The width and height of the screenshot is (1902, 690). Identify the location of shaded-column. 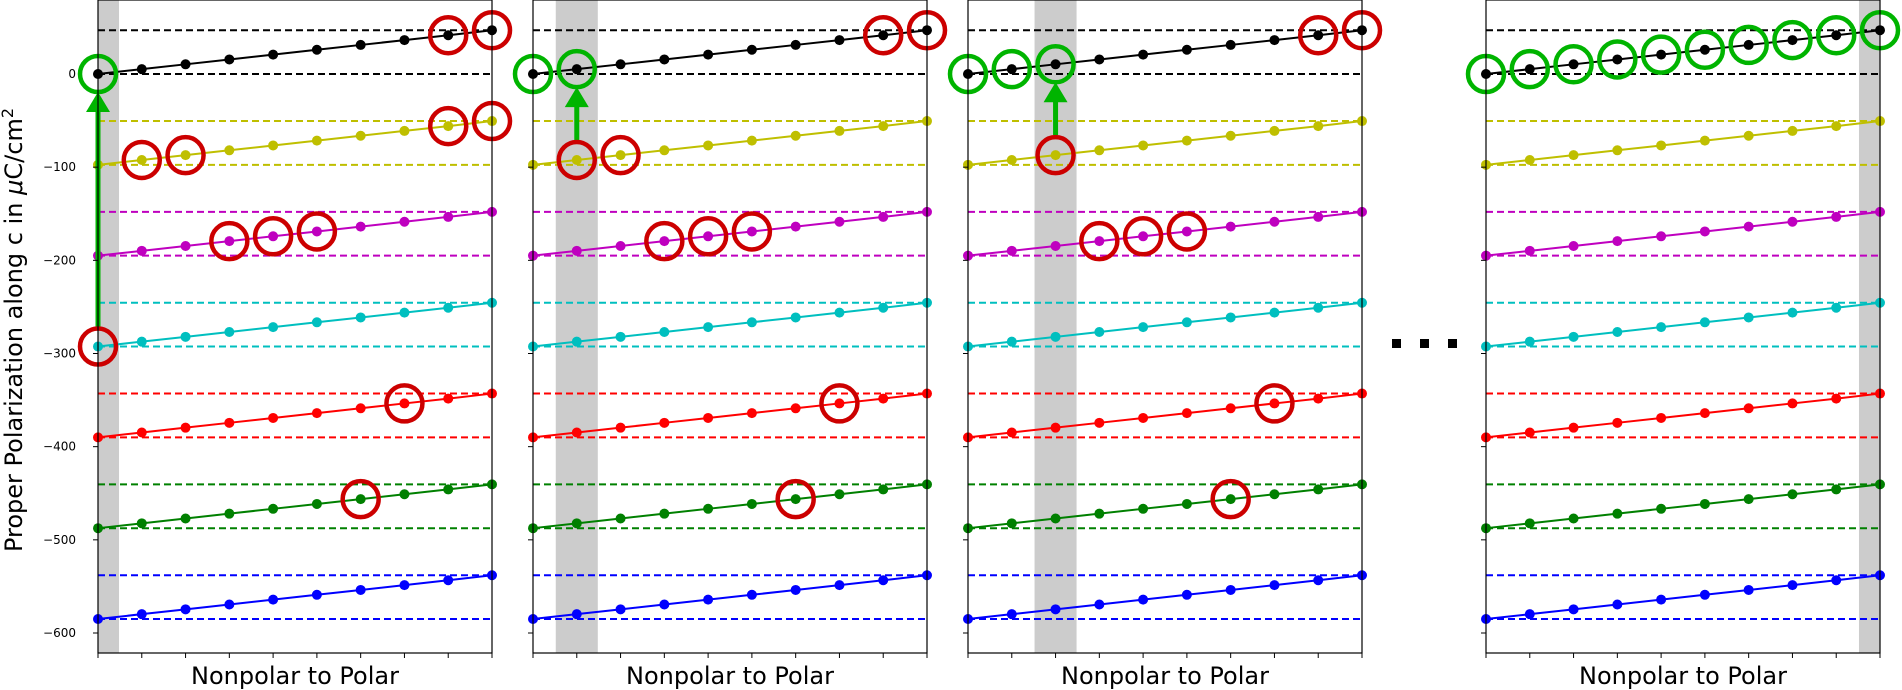
(1869, 326).